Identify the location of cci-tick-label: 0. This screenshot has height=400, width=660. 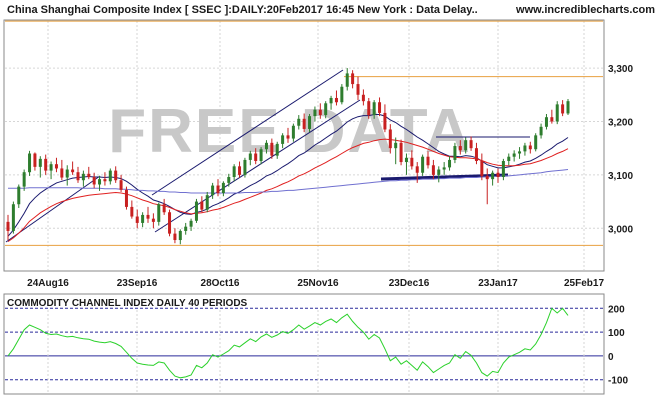
(611, 357).